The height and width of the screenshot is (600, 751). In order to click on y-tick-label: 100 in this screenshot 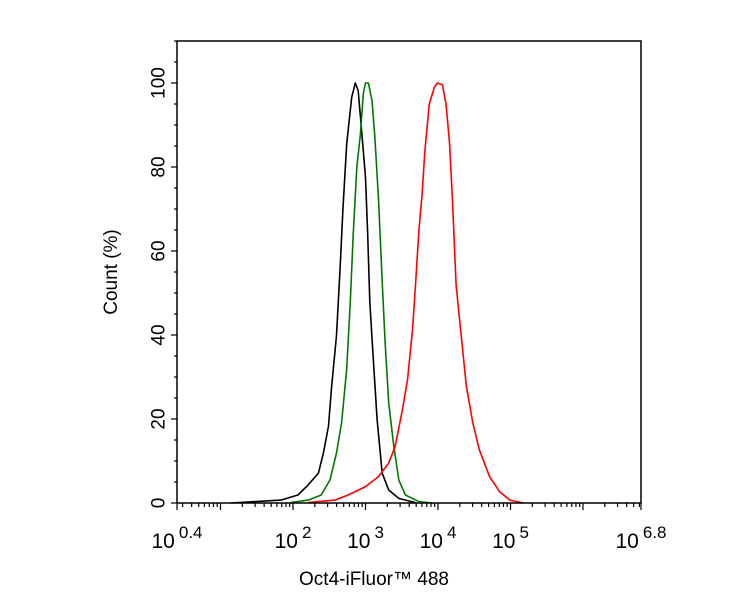, I will do `click(159, 83)`.